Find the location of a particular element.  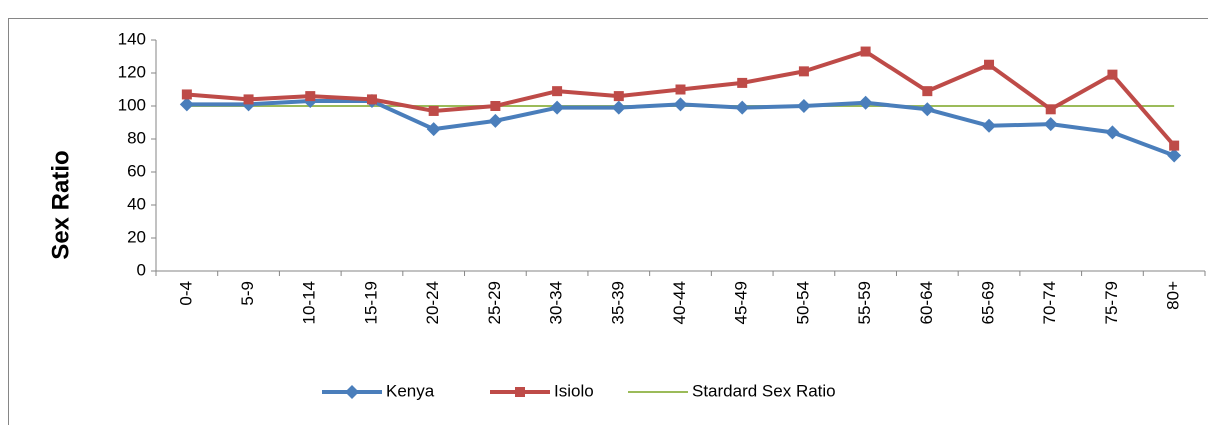

legend-label: Kenya is located at coordinates (410, 390).